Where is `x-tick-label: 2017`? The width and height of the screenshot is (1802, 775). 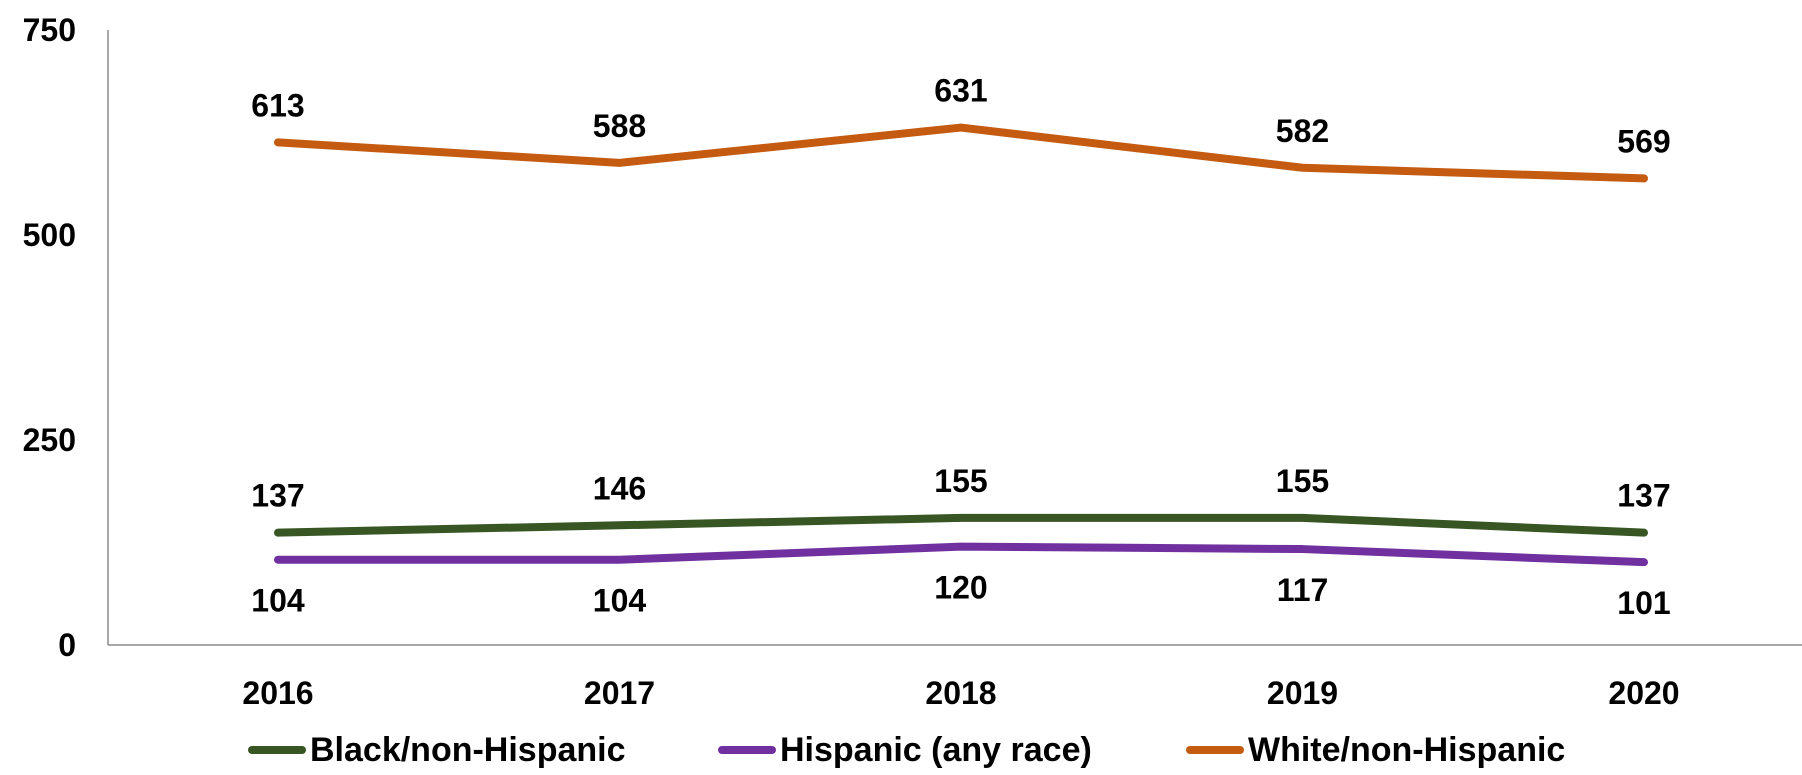 x-tick-label: 2017 is located at coordinates (619, 693).